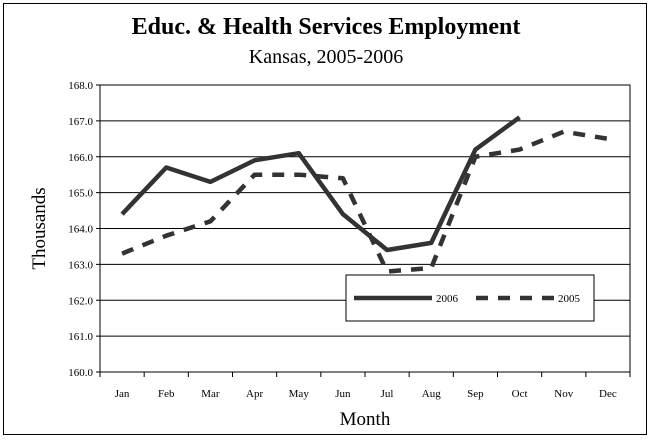 Image resolution: width=652 pixels, height=440 pixels. Describe the element at coordinates (210, 394) in the screenshot. I see `x-tick-label: Mar` at that location.